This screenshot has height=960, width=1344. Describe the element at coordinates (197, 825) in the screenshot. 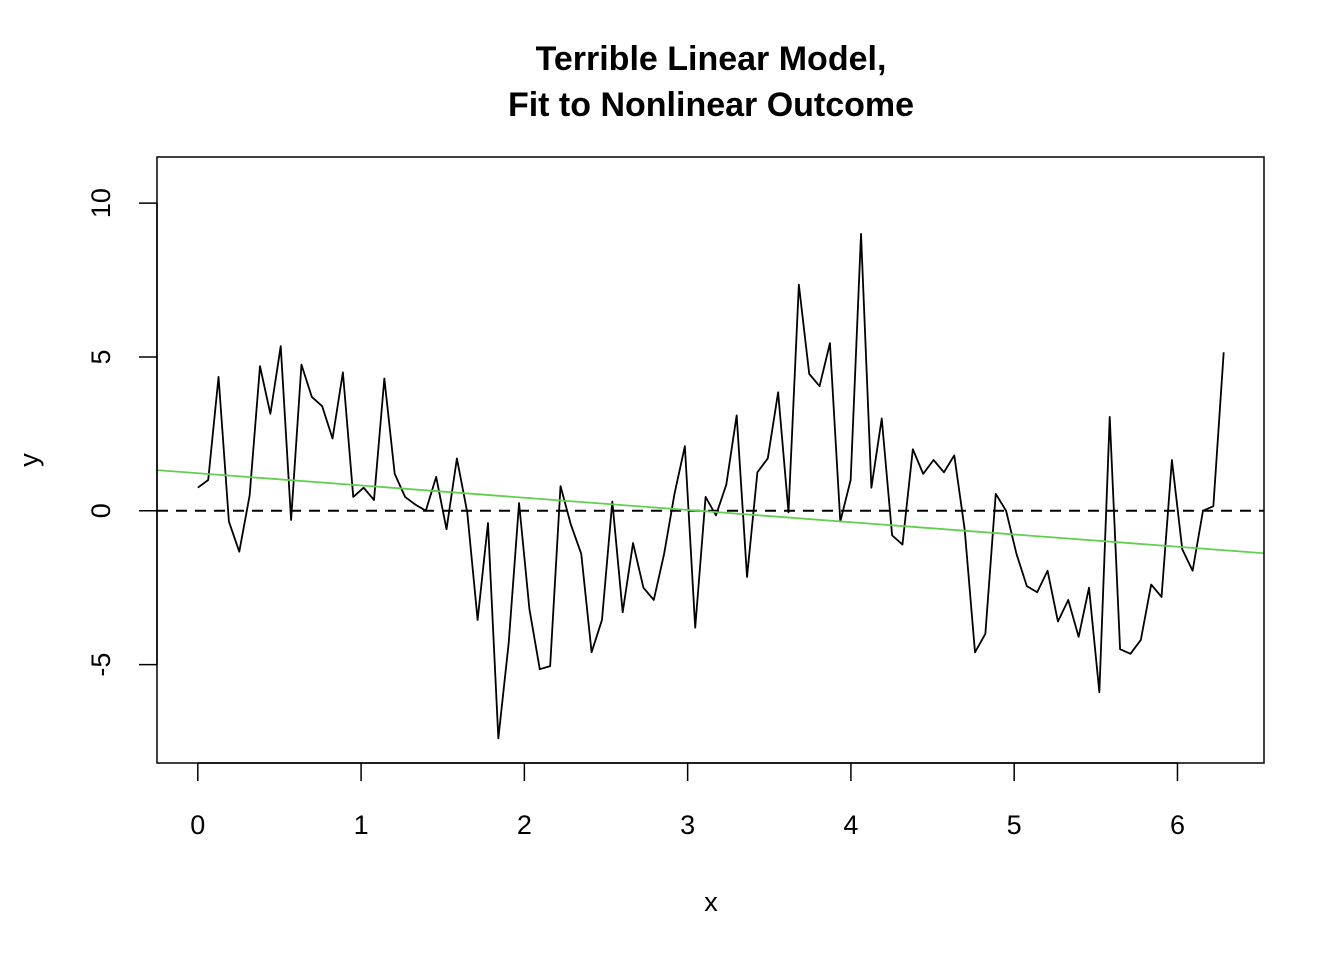

I see `x-tick-label: 0` at that location.